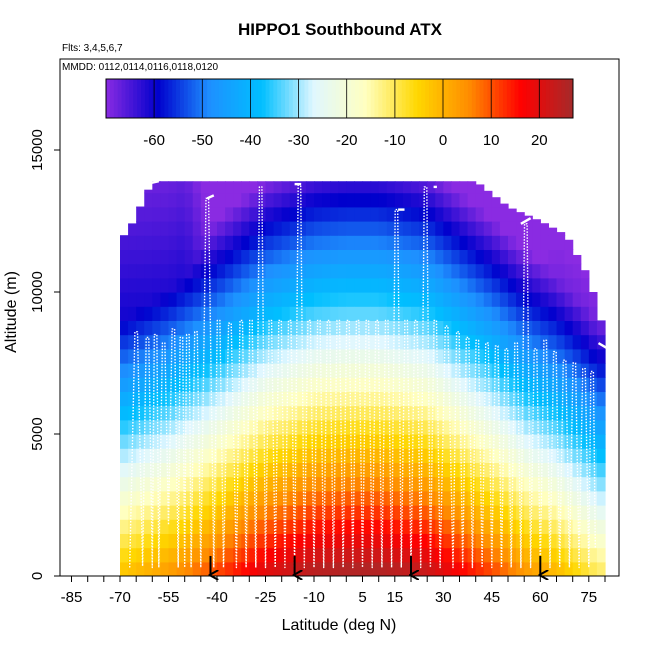 This screenshot has height=650, width=650. I want to click on x-tick-label: 75, so click(588, 597).